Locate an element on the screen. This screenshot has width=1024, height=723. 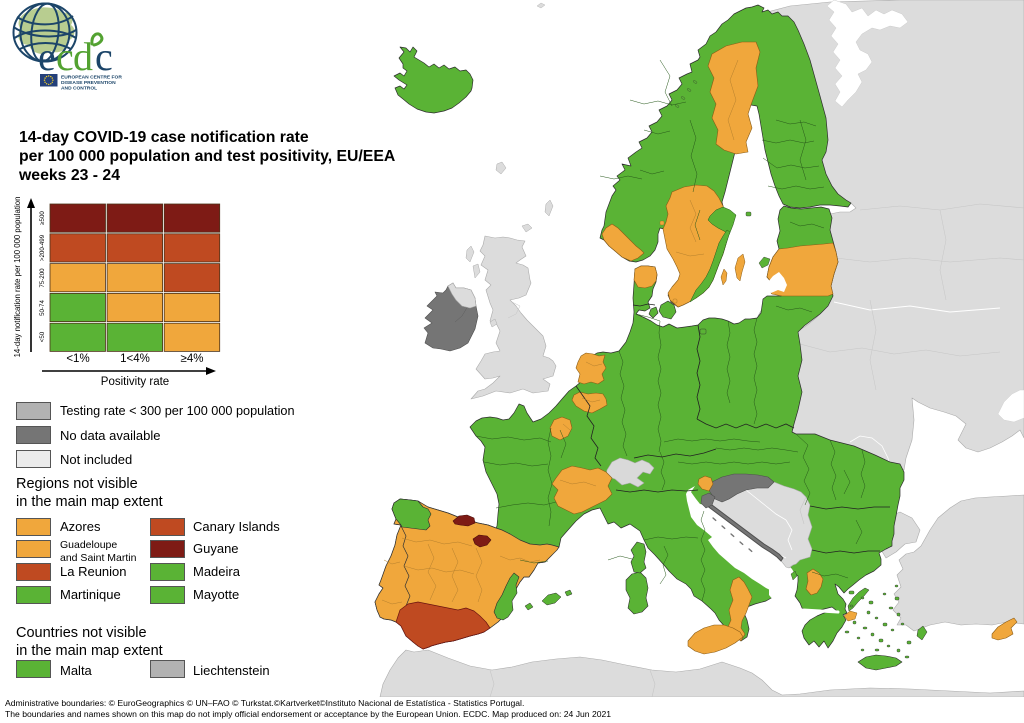
svg-text: d is located at coordinates (83, 56).